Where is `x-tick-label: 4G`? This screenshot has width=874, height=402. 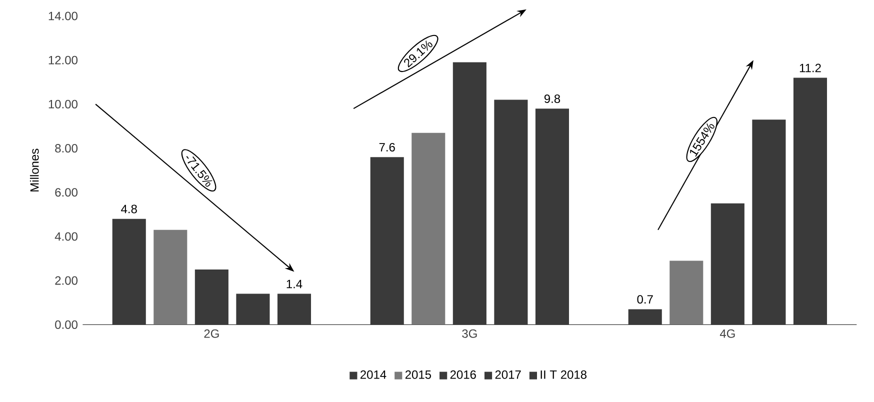
x-tick-label: 4G is located at coordinates (727, 333).